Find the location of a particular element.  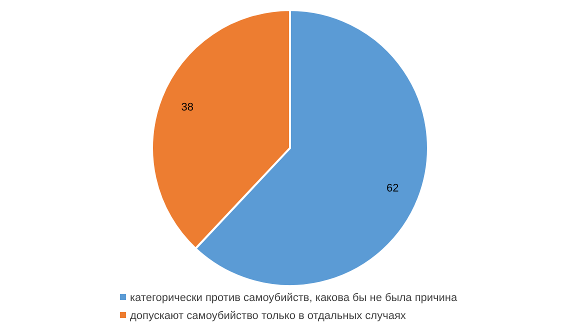

legend-label: допускают самоубийство только в отдальных случаях is located at coordinates (268, 316).